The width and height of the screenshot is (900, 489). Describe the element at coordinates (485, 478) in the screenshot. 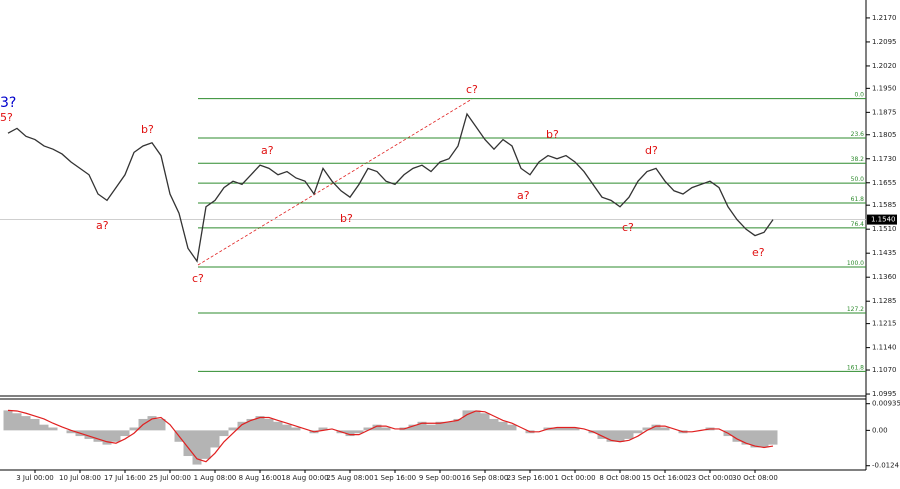

I see `x-tick-label: 16 Sep 08:00` at that location.